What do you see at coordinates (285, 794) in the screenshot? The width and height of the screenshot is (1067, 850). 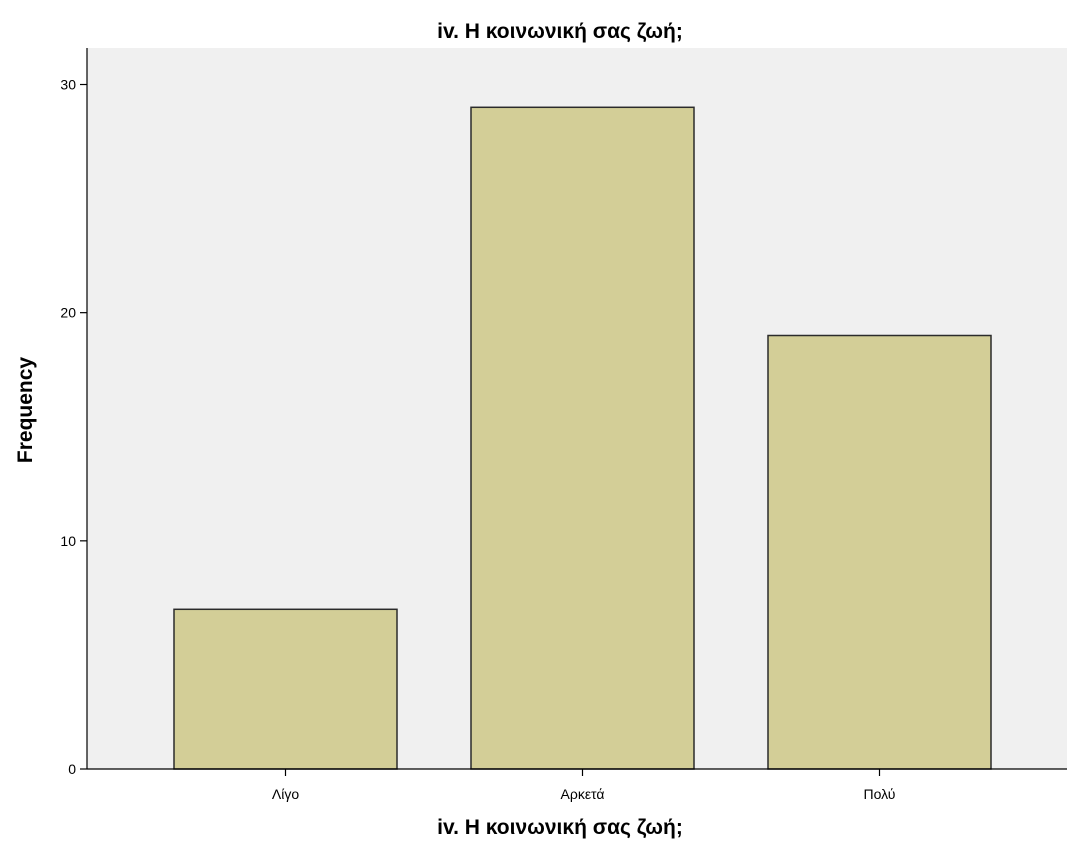 I see `x-tick-label: Λίγο` at bounding box center [285, 794].